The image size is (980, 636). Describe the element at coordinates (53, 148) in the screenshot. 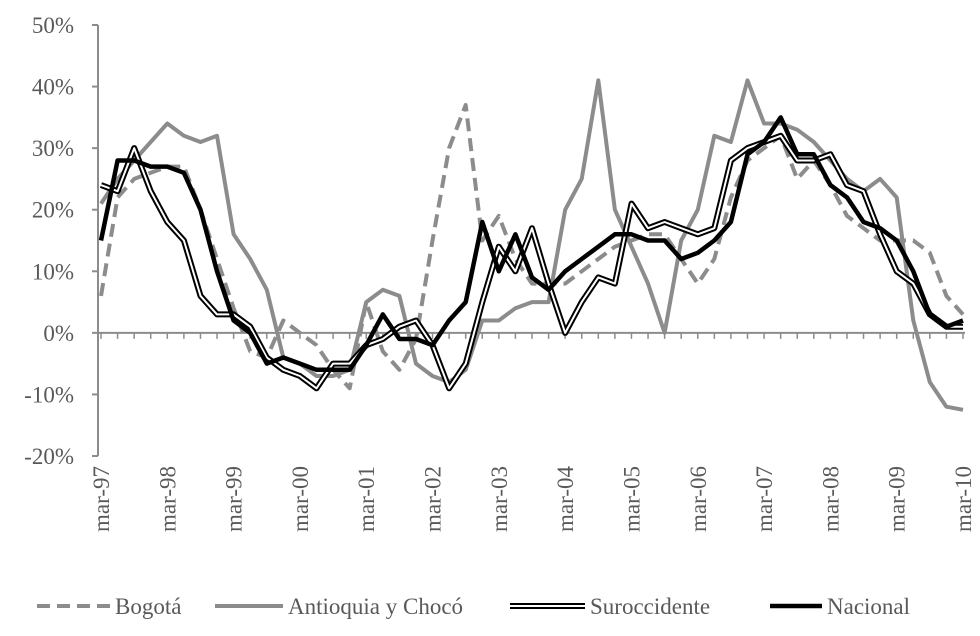

I see `y-tick-label: 30%` at that location.